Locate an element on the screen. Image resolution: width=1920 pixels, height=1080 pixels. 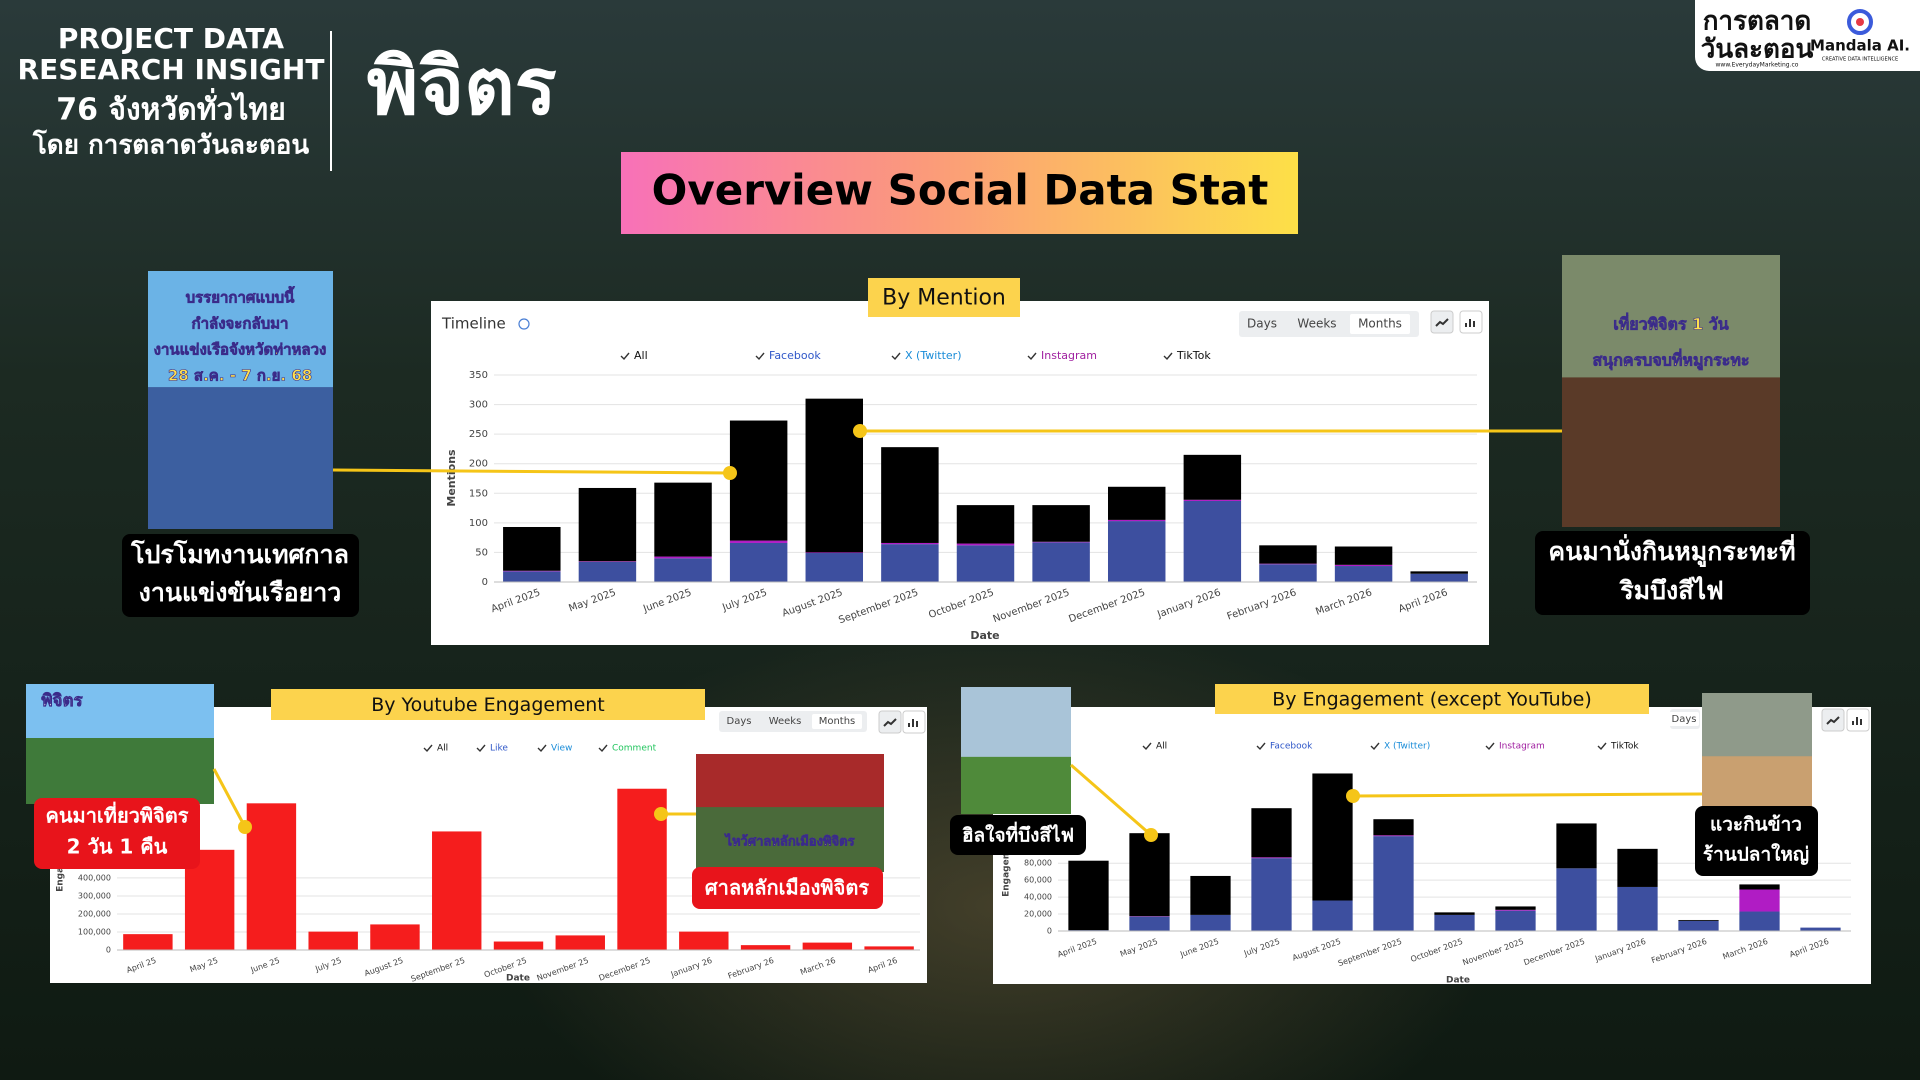
y-tick-label: 100,000 is located at coordinates (94, 931).